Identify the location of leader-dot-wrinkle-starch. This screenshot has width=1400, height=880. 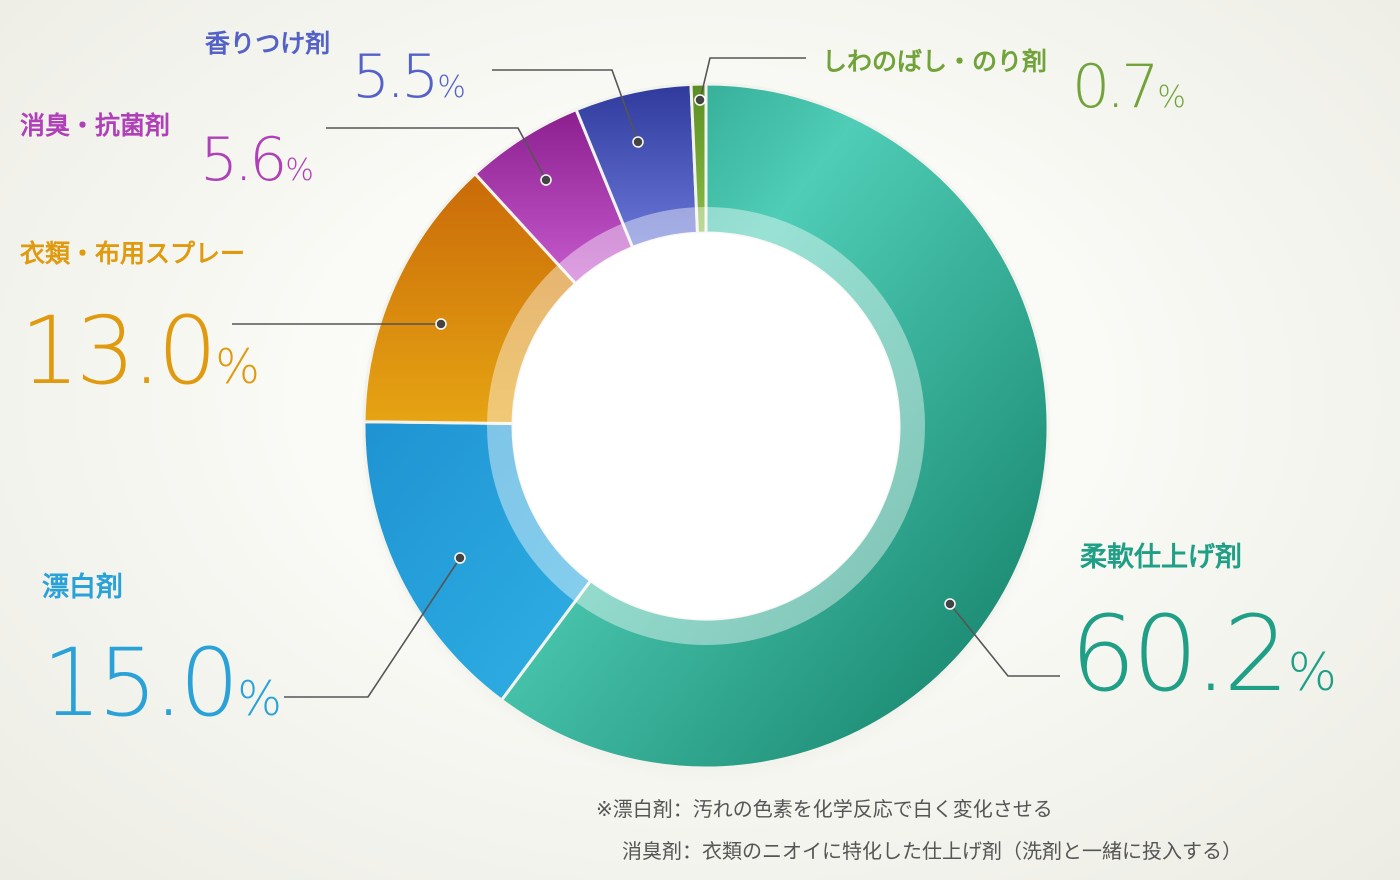
(700, 100).